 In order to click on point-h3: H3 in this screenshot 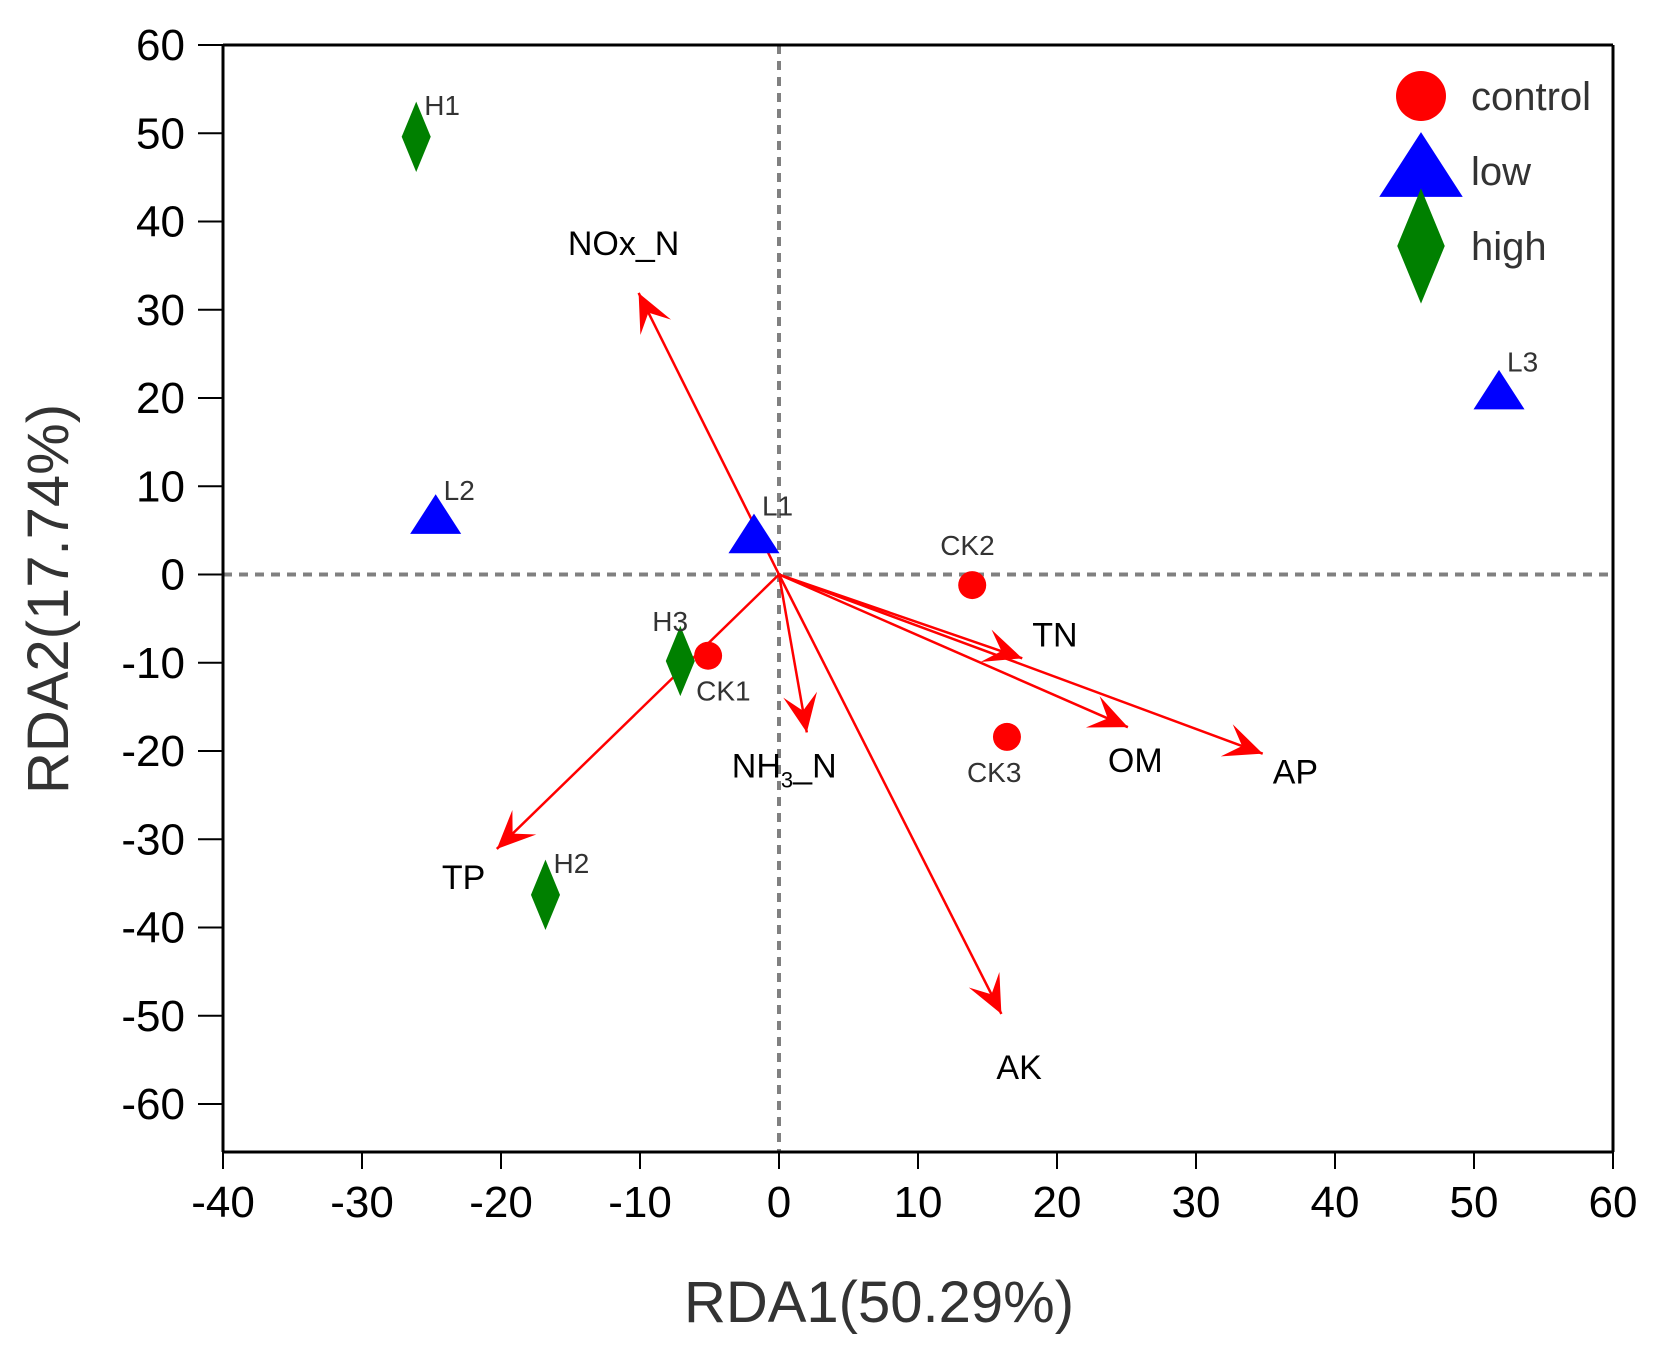, I will do `click(673, 651)`.